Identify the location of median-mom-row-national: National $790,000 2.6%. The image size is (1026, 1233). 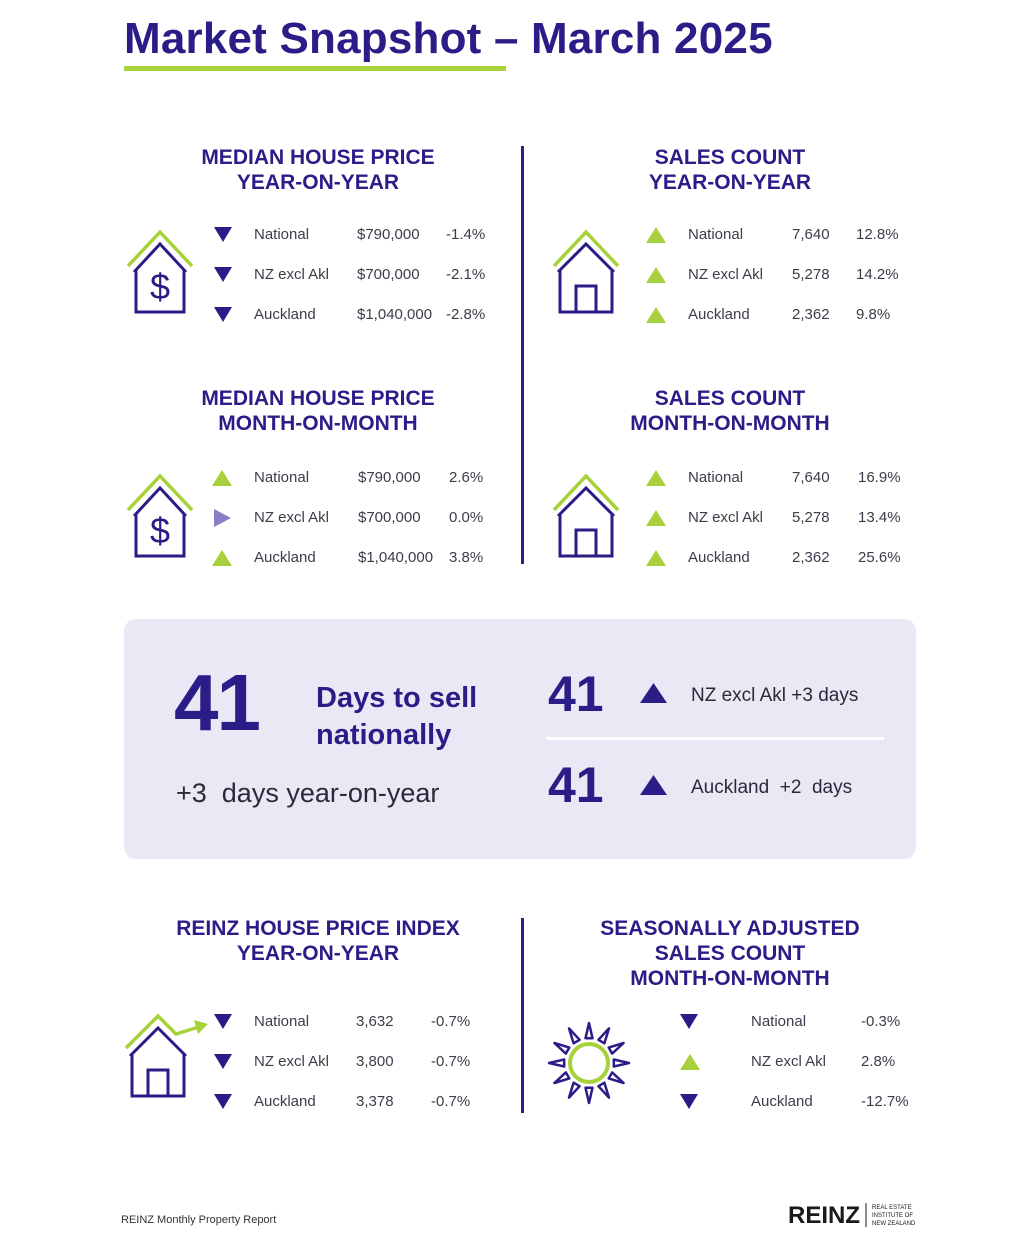
(362, 479).